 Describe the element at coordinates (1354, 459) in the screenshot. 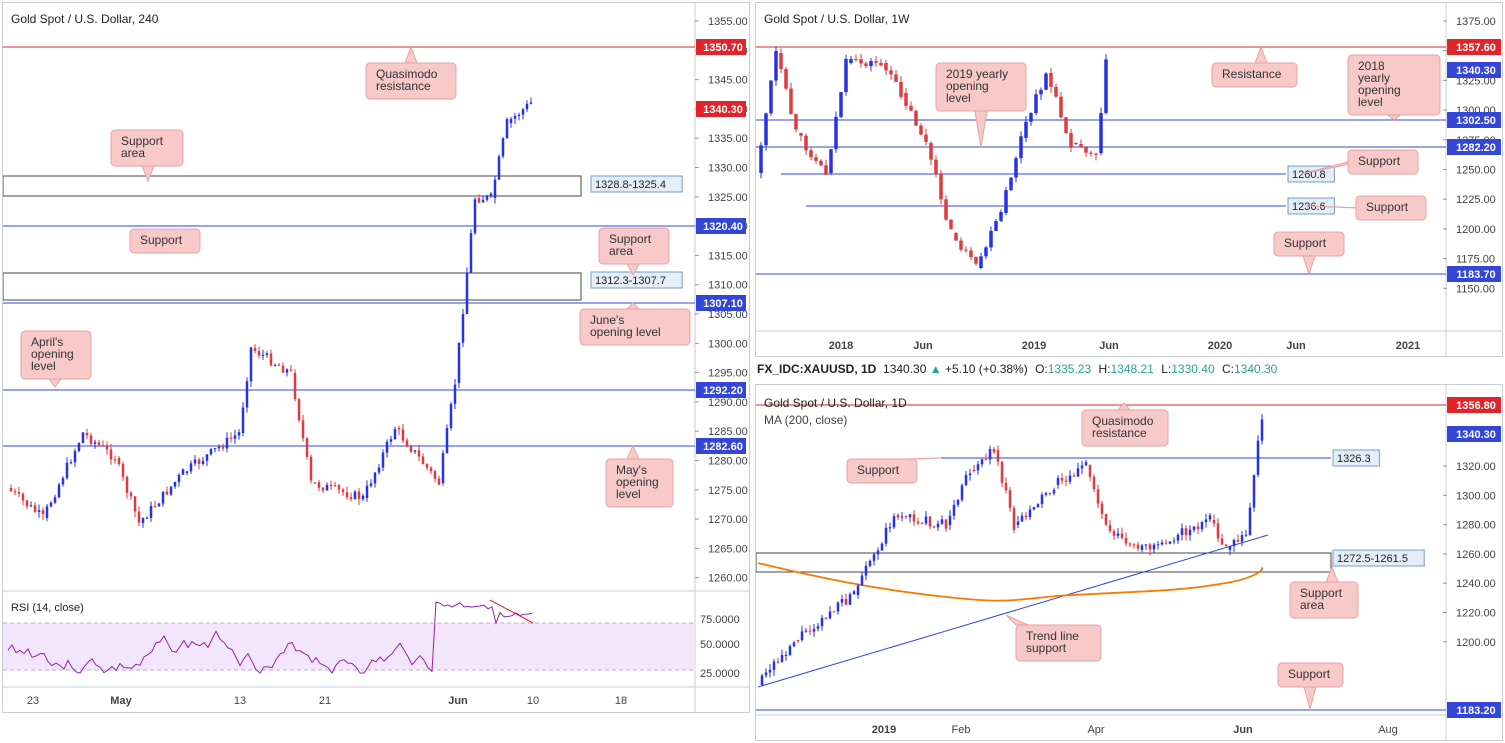

I see `level-label: 1326.3` at that location.